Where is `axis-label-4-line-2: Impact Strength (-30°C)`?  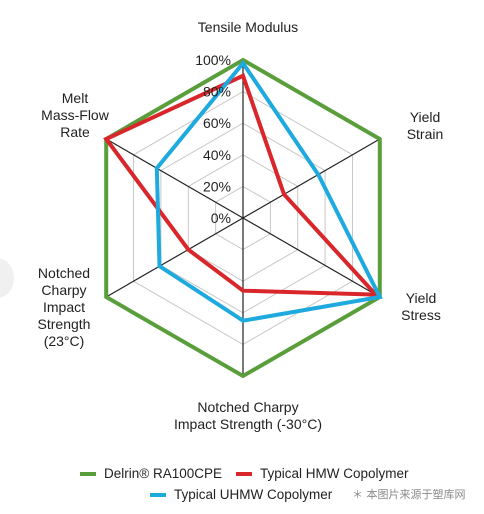
axis-label-4-line-2: Impact Strength (-30°C) is located at coordinates (248, 424).